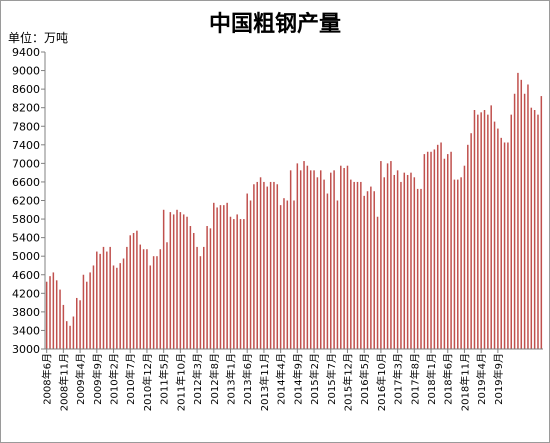 The height and width of the screenshot is (443, 550). What do you see at coordinates (464, 382) in the screenshot?
I see `x-tick-label: 2018年11月` at bounding box center [464, 382].